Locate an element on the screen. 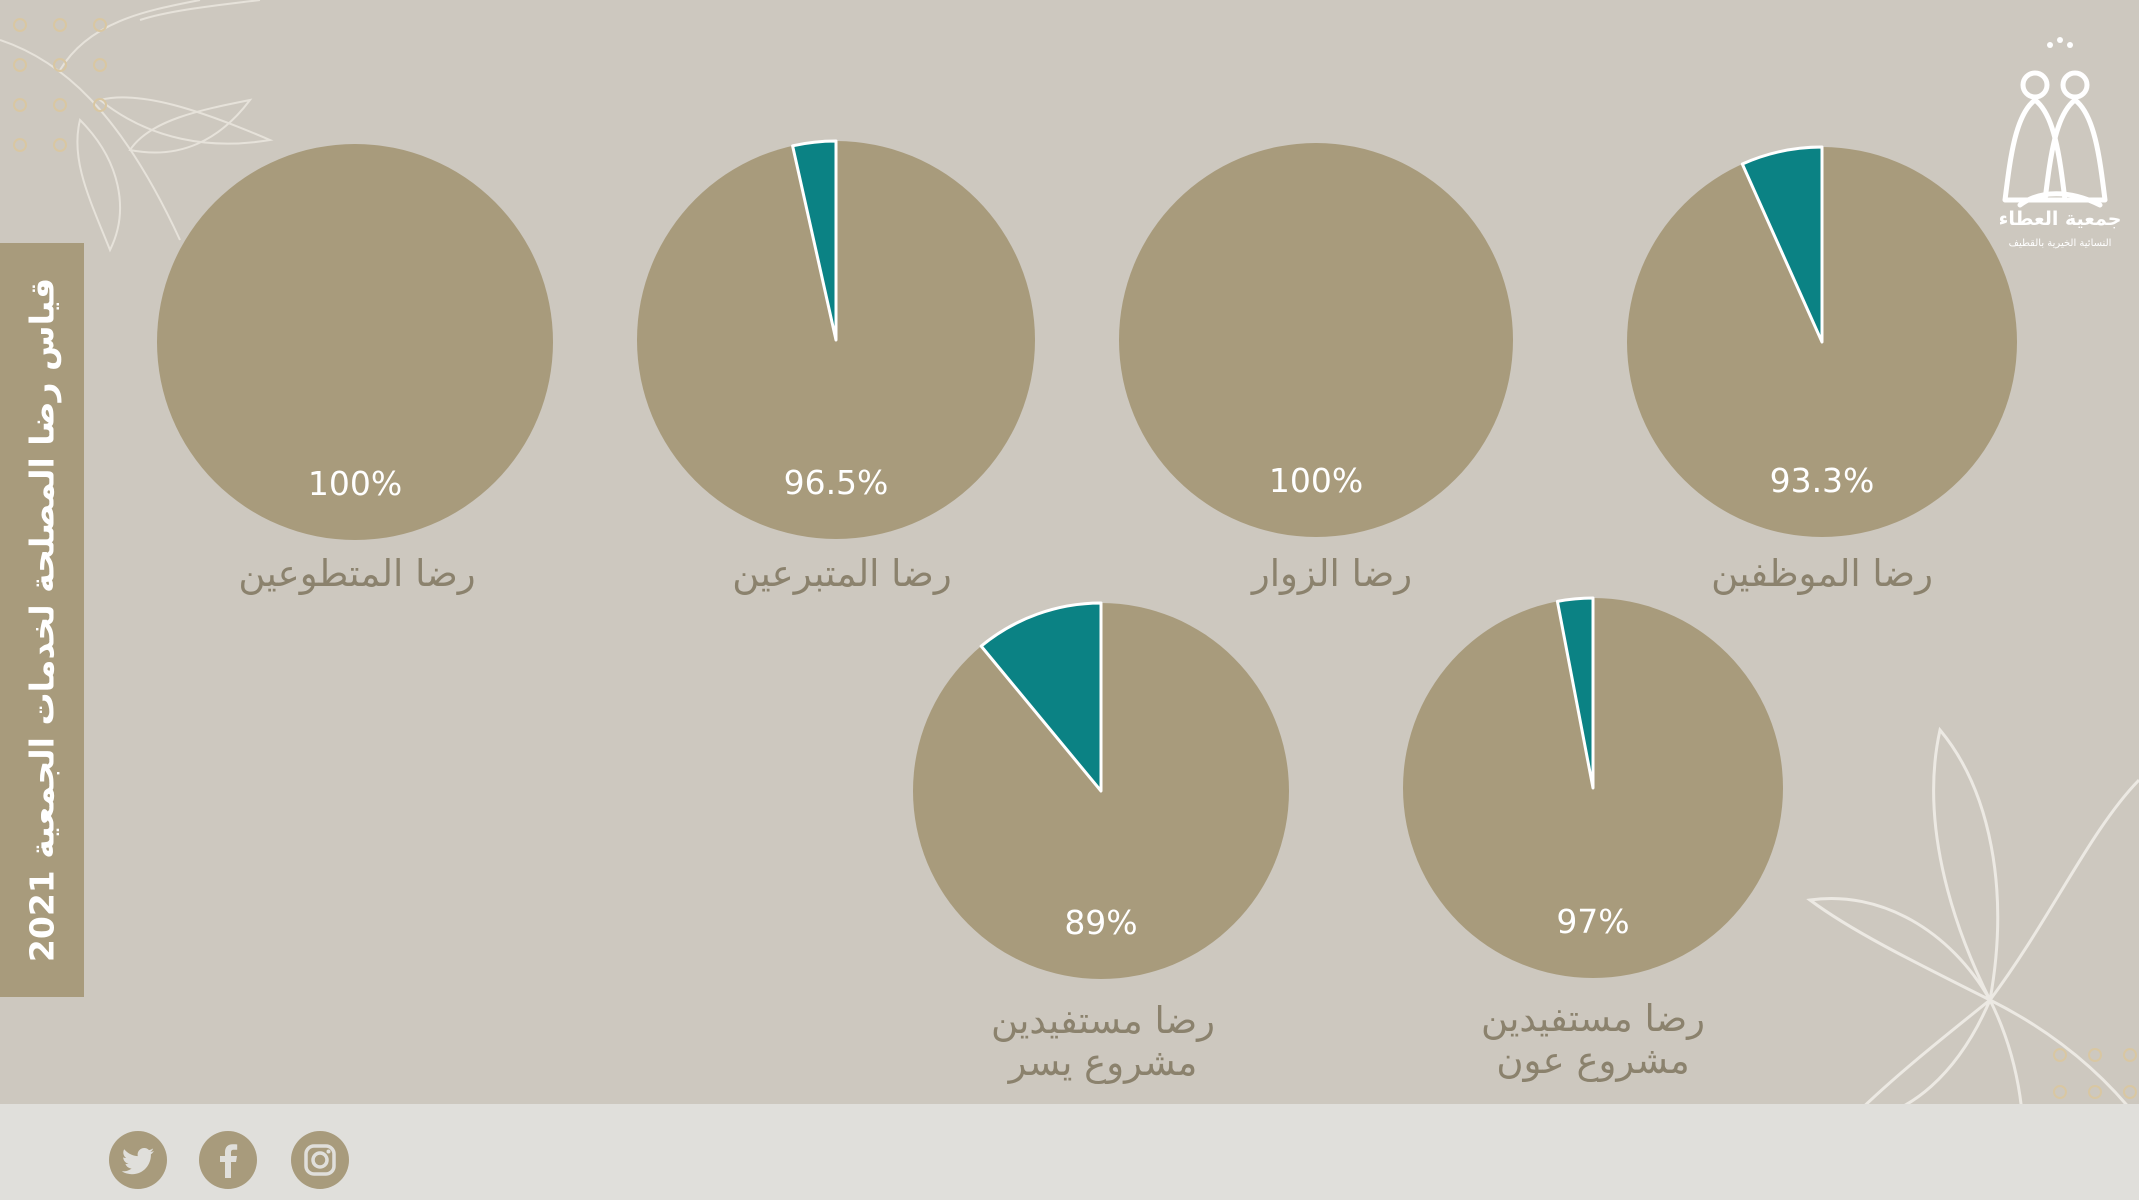  logo-subtitle: النسائية الخيرية بالقطيف is located at coordinates (2060, 243).